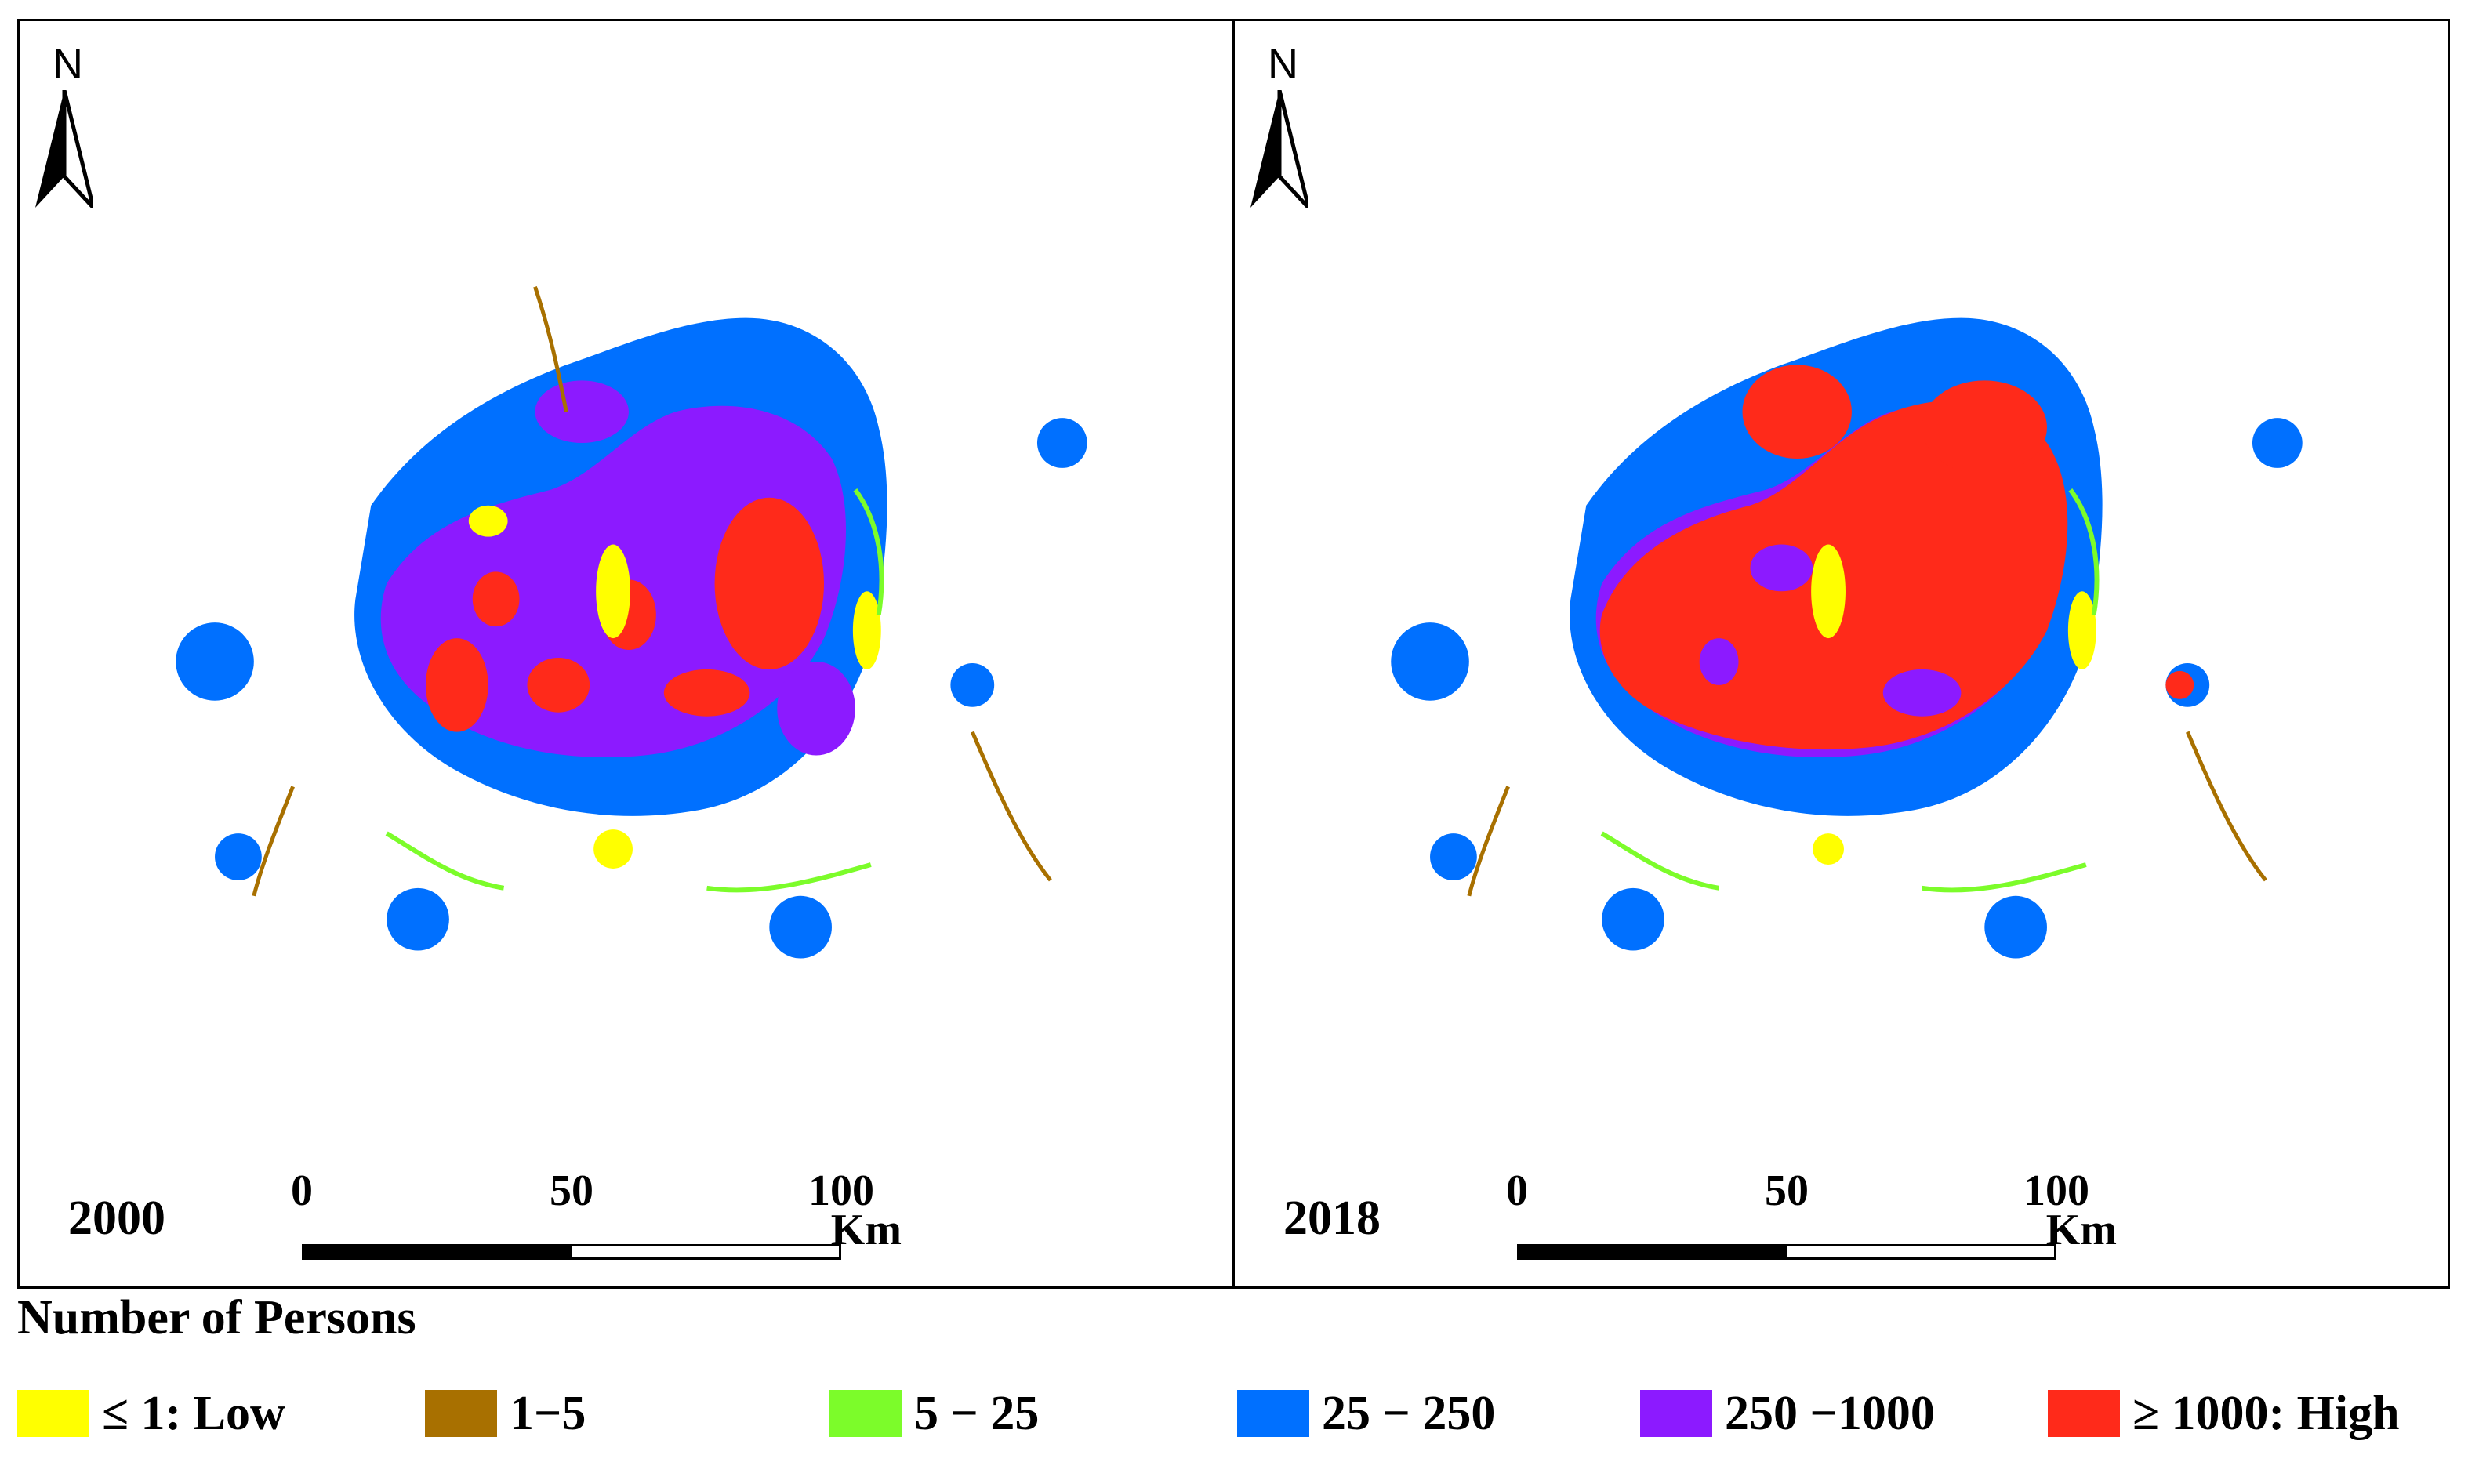  What do you see at coordinates (865, 1413) in the screenshot?
I see `swatch-green` at bounding box center [865, 1413].